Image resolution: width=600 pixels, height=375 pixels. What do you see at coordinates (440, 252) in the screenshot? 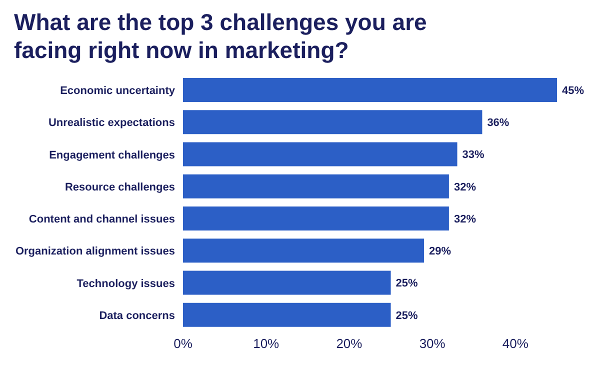
I see `data-label: 29%` at bounding box center [440, 252].